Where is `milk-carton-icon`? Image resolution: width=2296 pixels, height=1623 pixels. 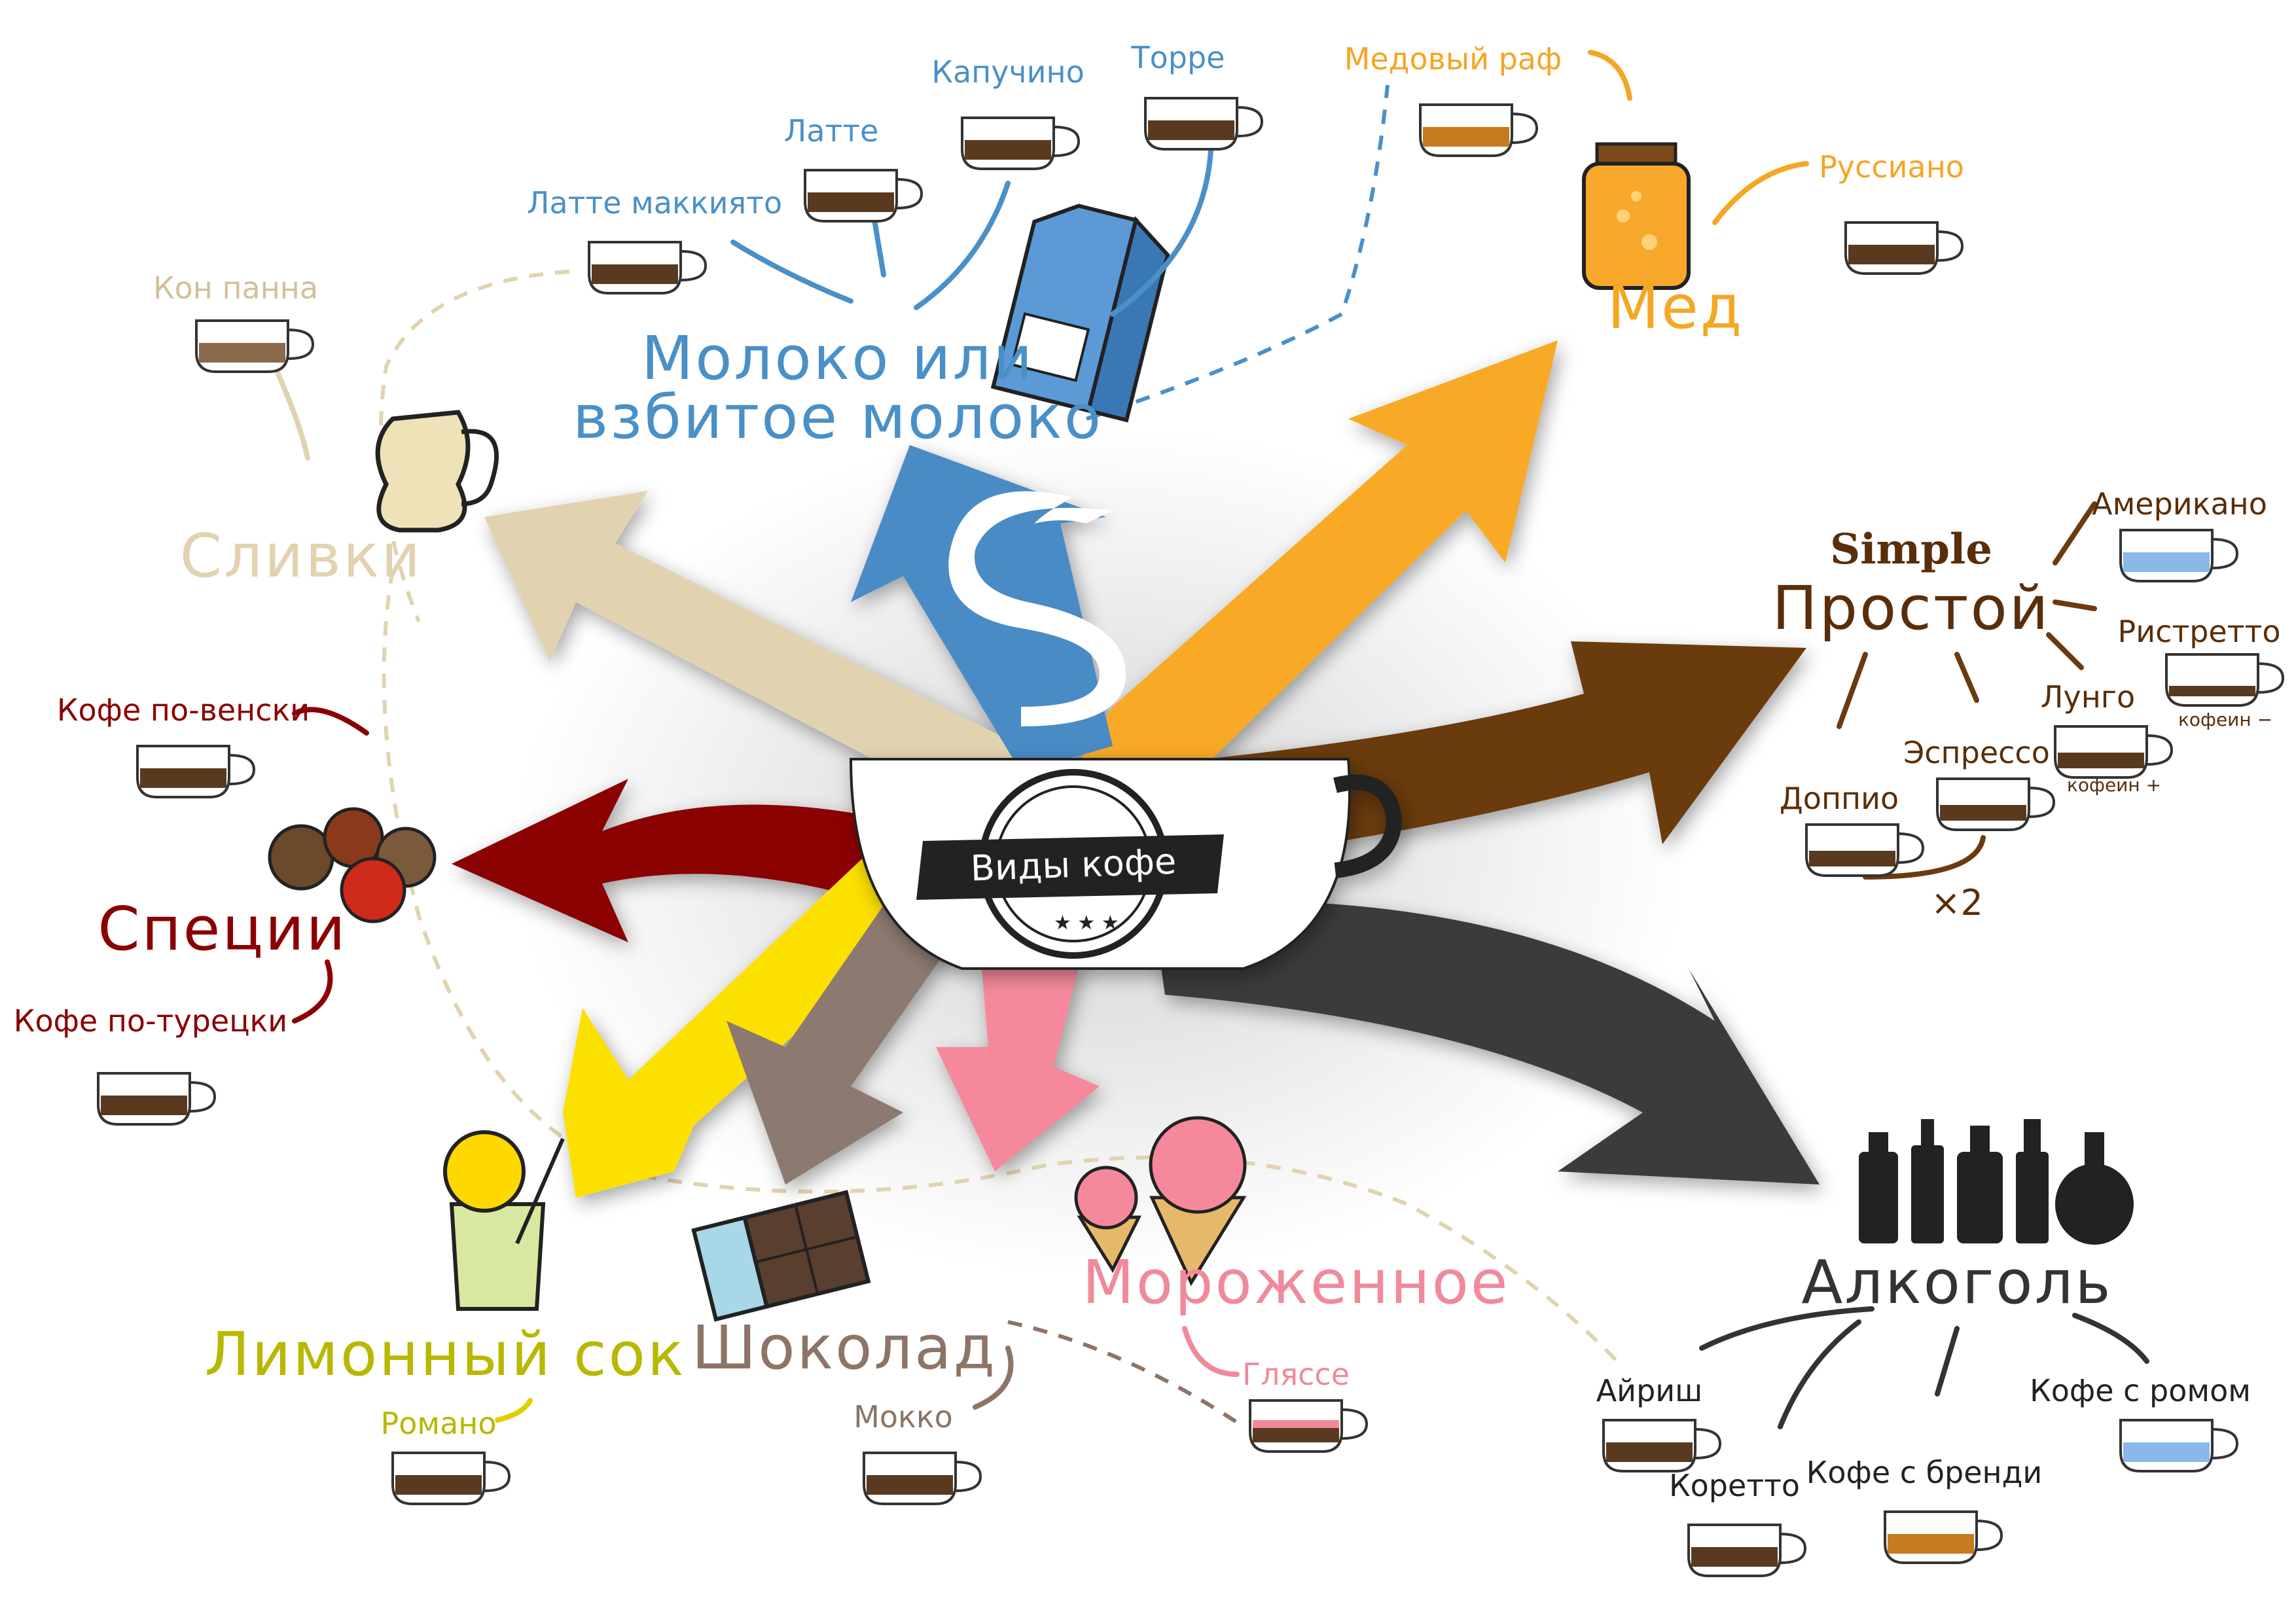
milk-carton-icon is located at coordinates (1080, 313).